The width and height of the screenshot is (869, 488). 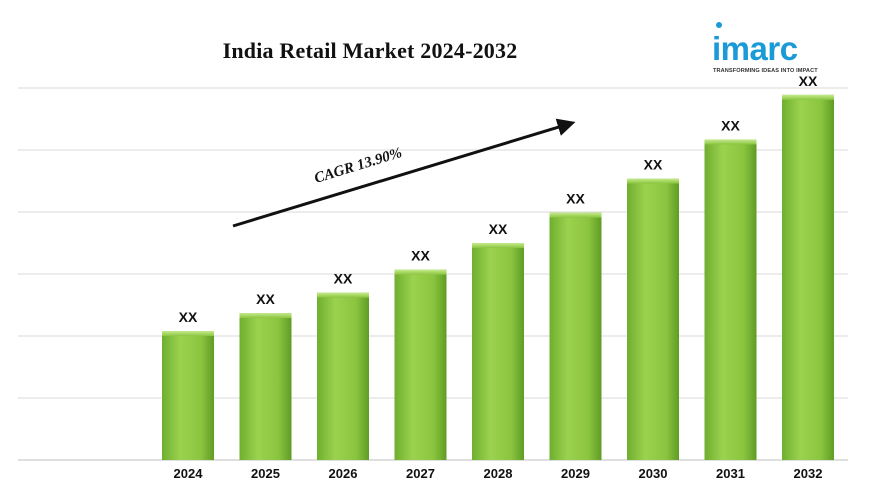 What do you see at coordinates (755, 48) in the screenshot?
I see `logo-wordmark: imarc` at bounding box center [755, 48].